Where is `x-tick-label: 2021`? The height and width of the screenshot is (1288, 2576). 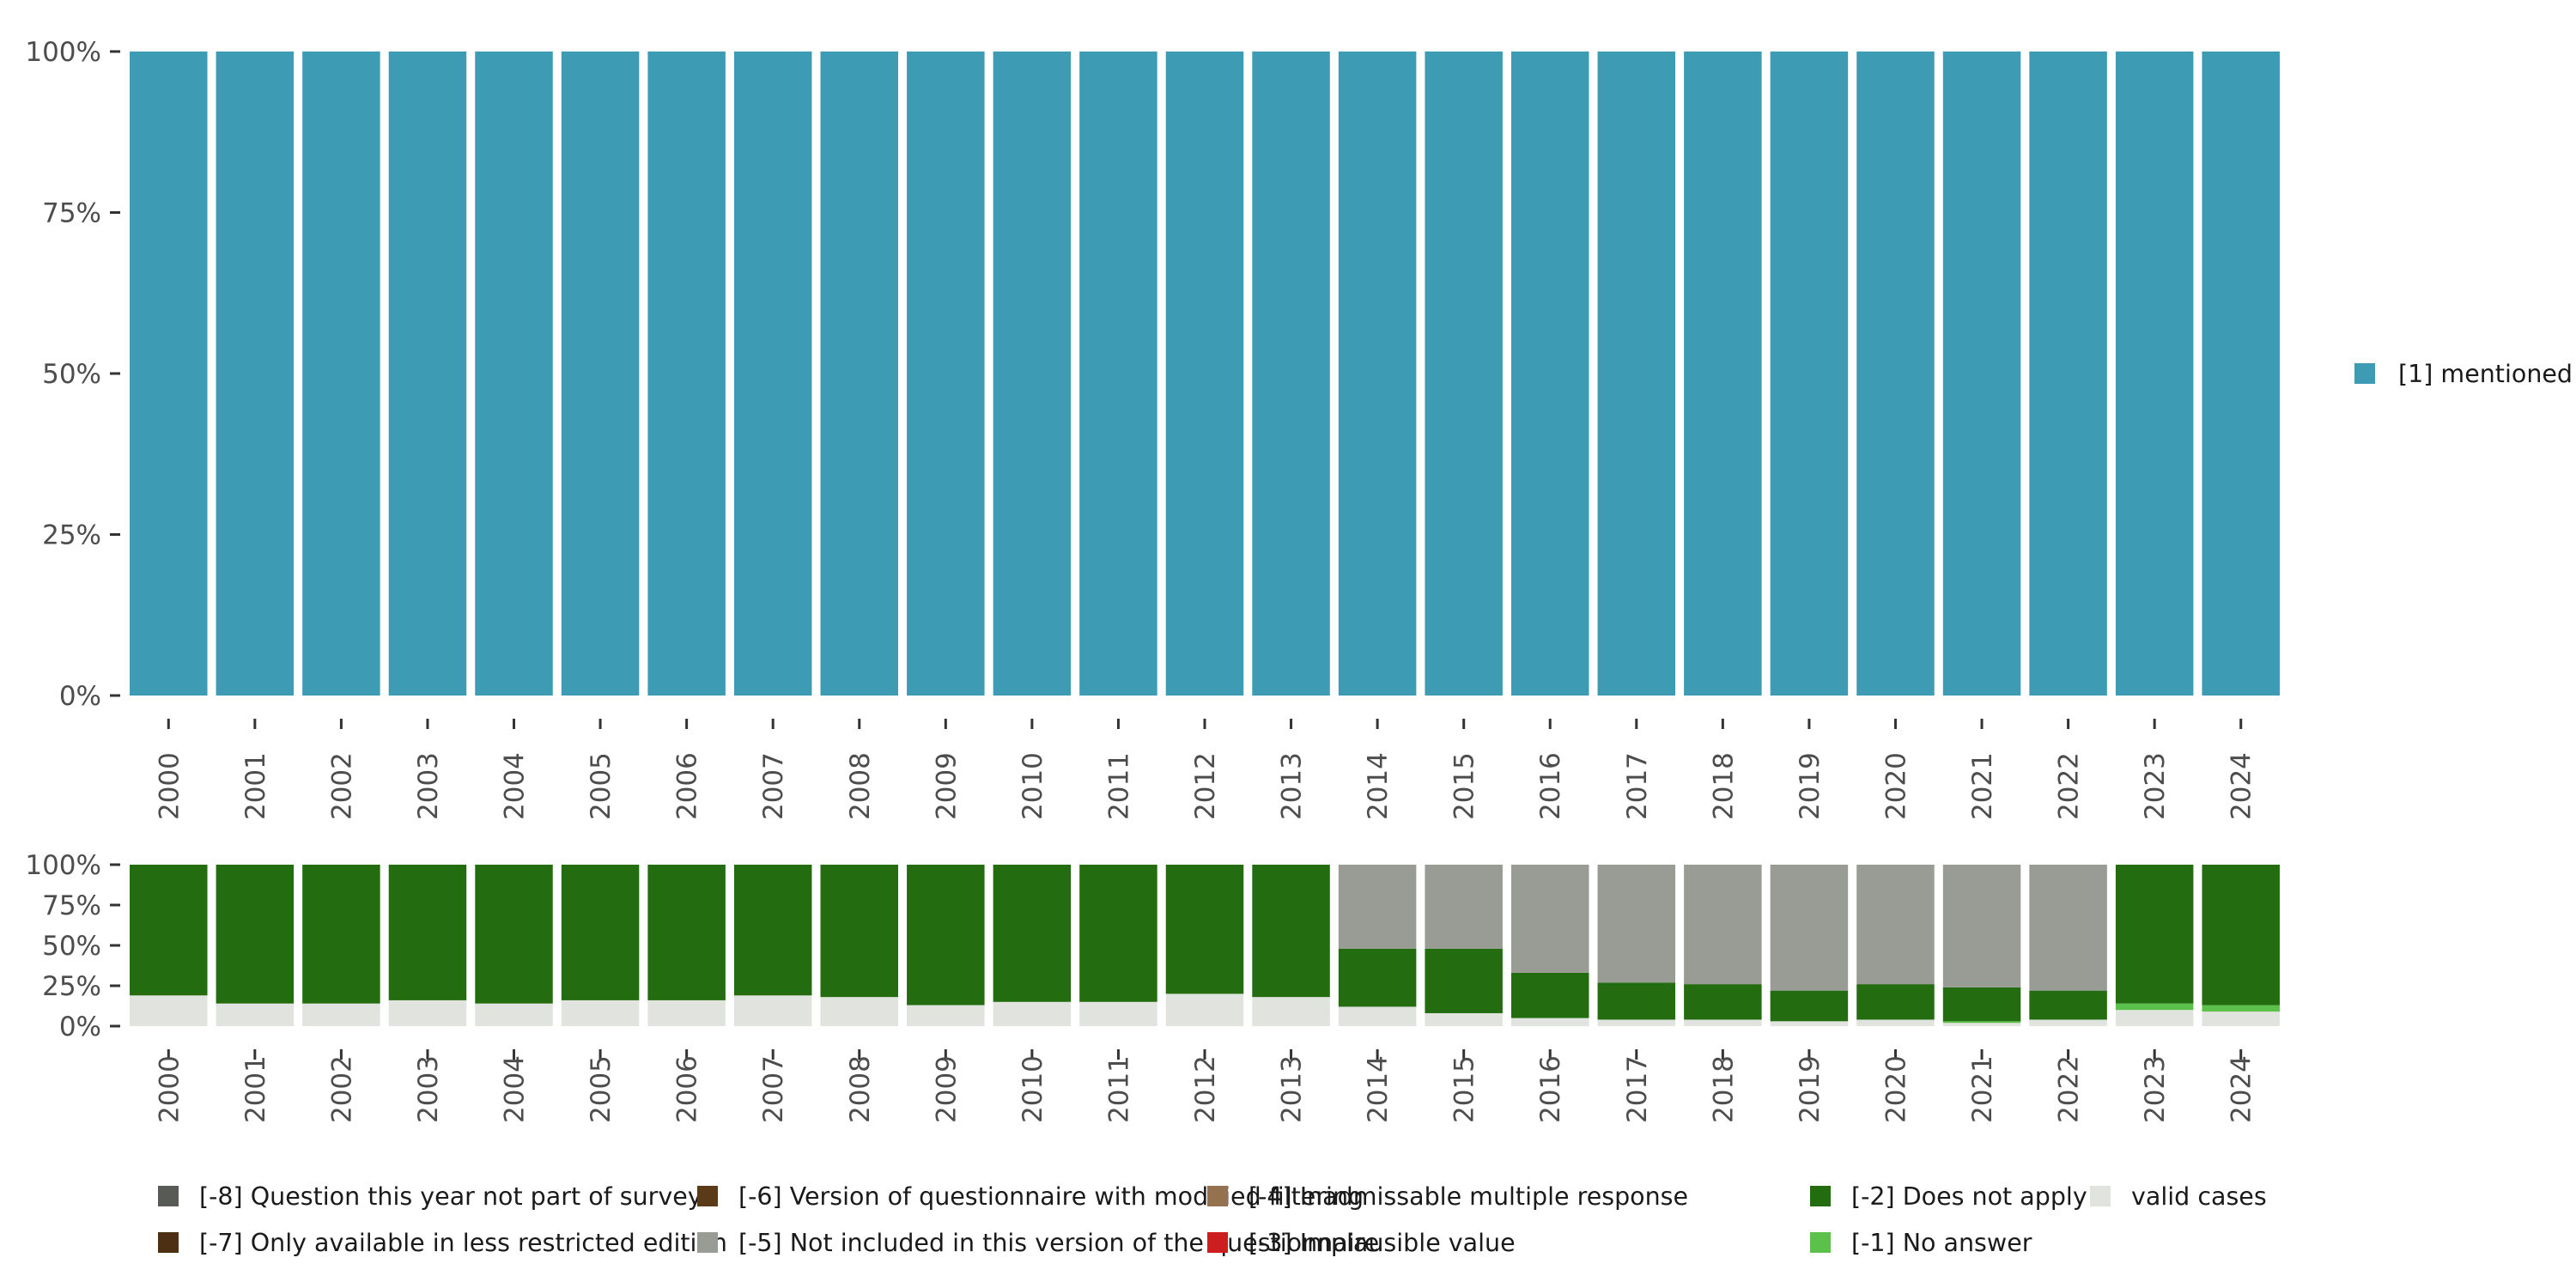
x-tick-label: 2021 is located at coordinates (1982, 1089).